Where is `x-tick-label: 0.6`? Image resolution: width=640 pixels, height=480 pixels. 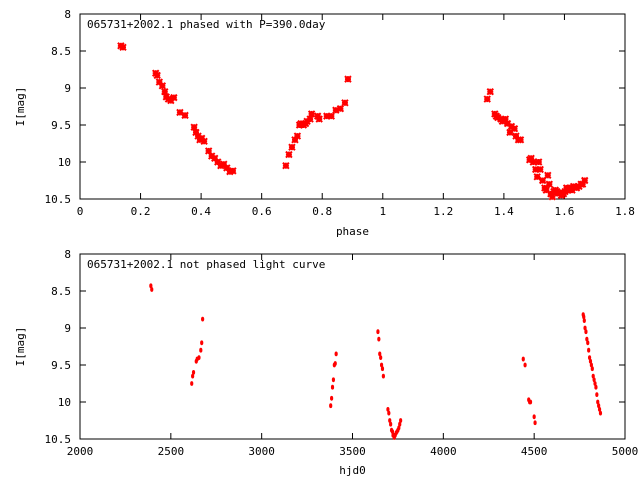
x-tick-label: 0.6 is located at coordinates (262, 211).